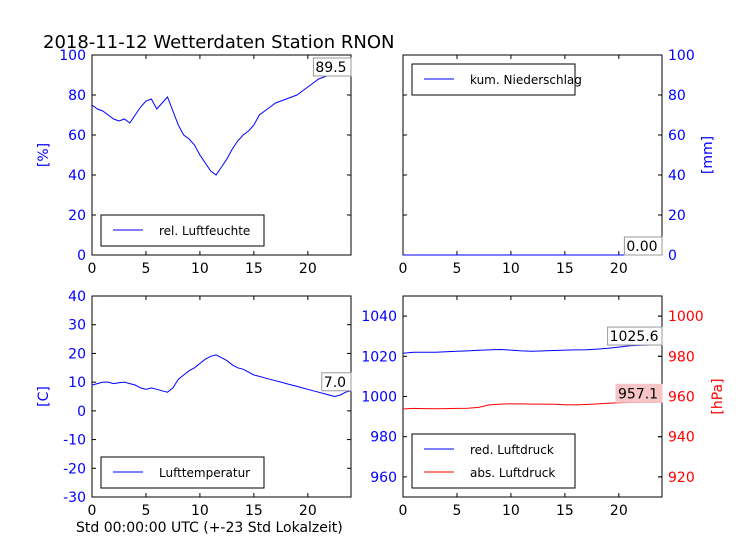 This screenshot has width=736, height=552. What do you see at coordinates (74, 441) in the screenshot?
I see `y-tick-label: -10` at bounding box center [74, 441].